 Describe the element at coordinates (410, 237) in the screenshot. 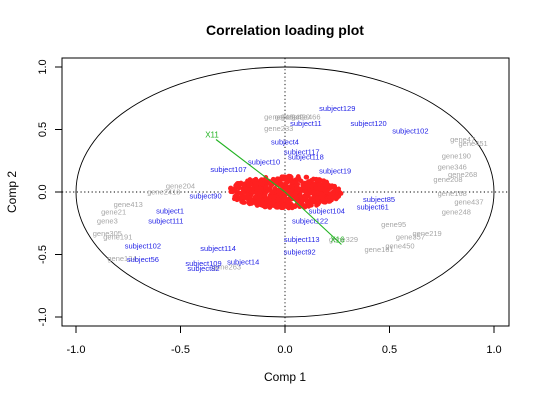

I see `gene-label: gene357` at that location.